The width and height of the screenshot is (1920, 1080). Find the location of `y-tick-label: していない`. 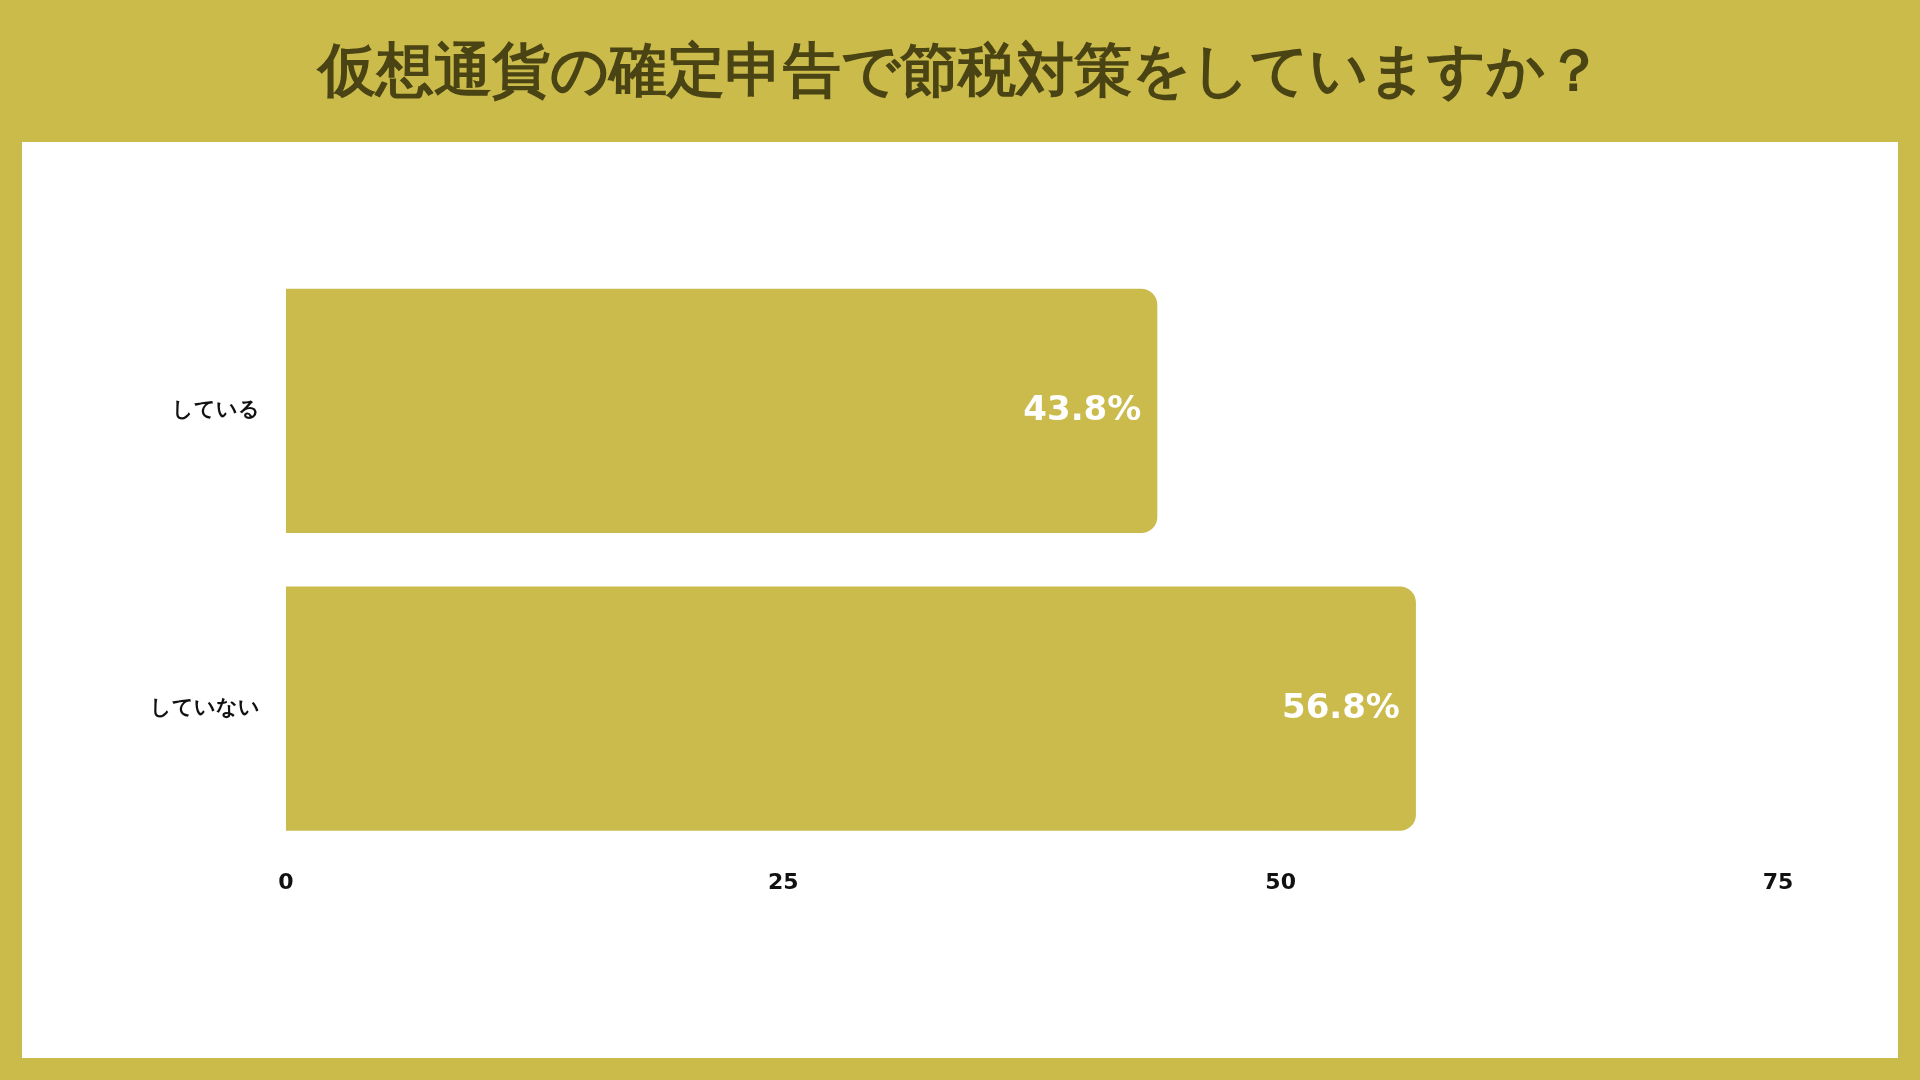

y-tick-label: していない is located at coordinates (205, 707).